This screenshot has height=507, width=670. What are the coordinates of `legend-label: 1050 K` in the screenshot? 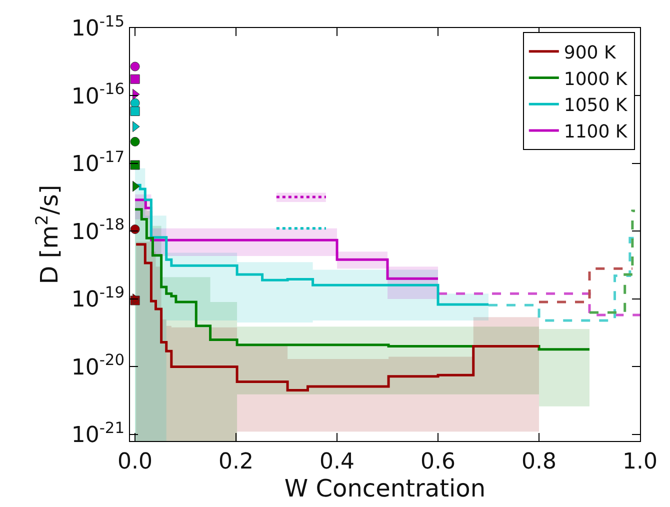 It's located at (596, 105).